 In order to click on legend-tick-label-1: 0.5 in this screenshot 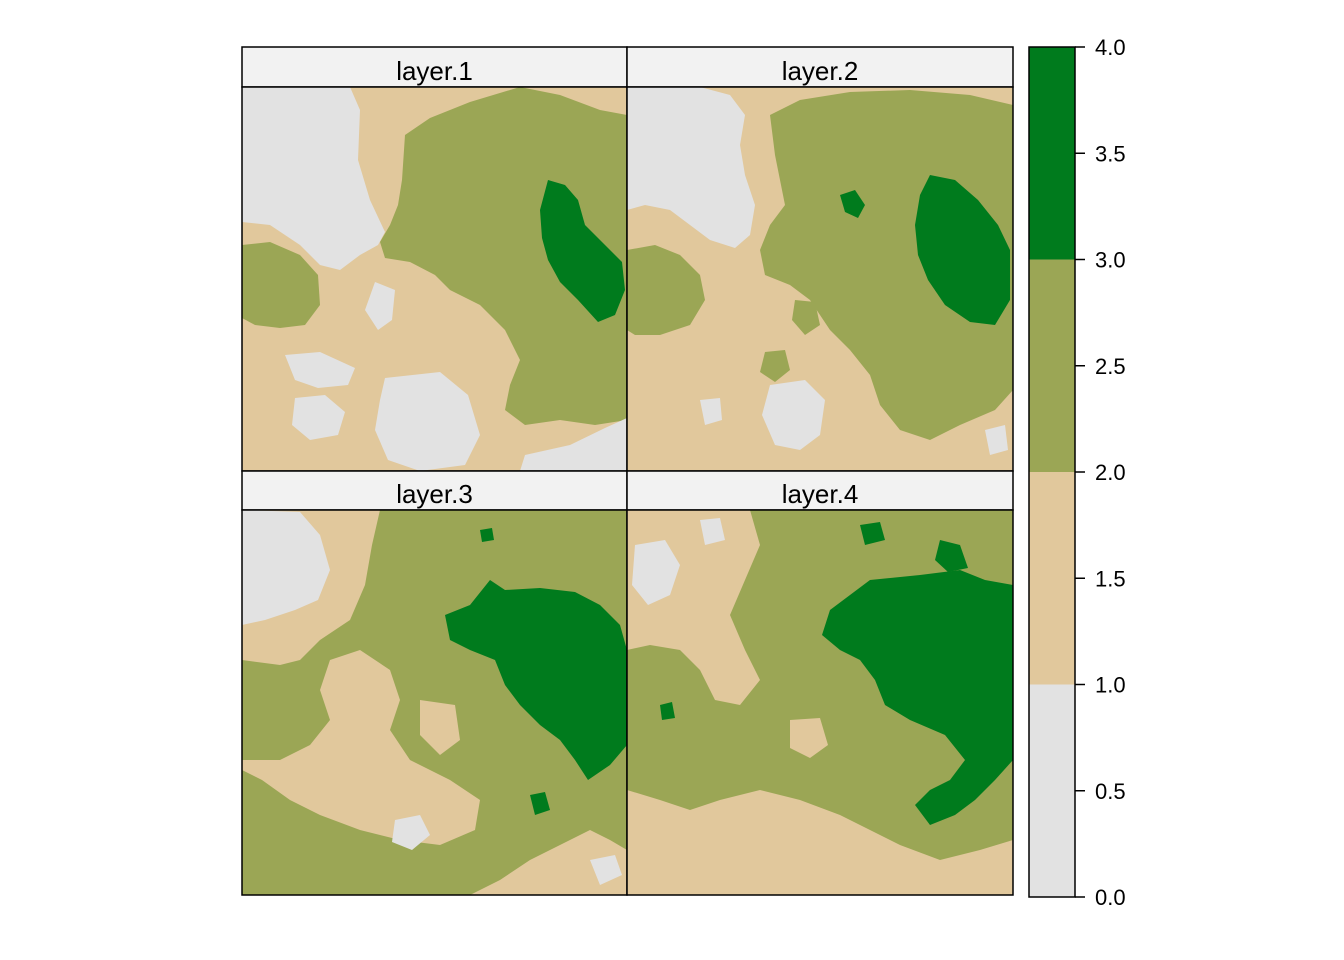, I will do `click(1110, 791)`.